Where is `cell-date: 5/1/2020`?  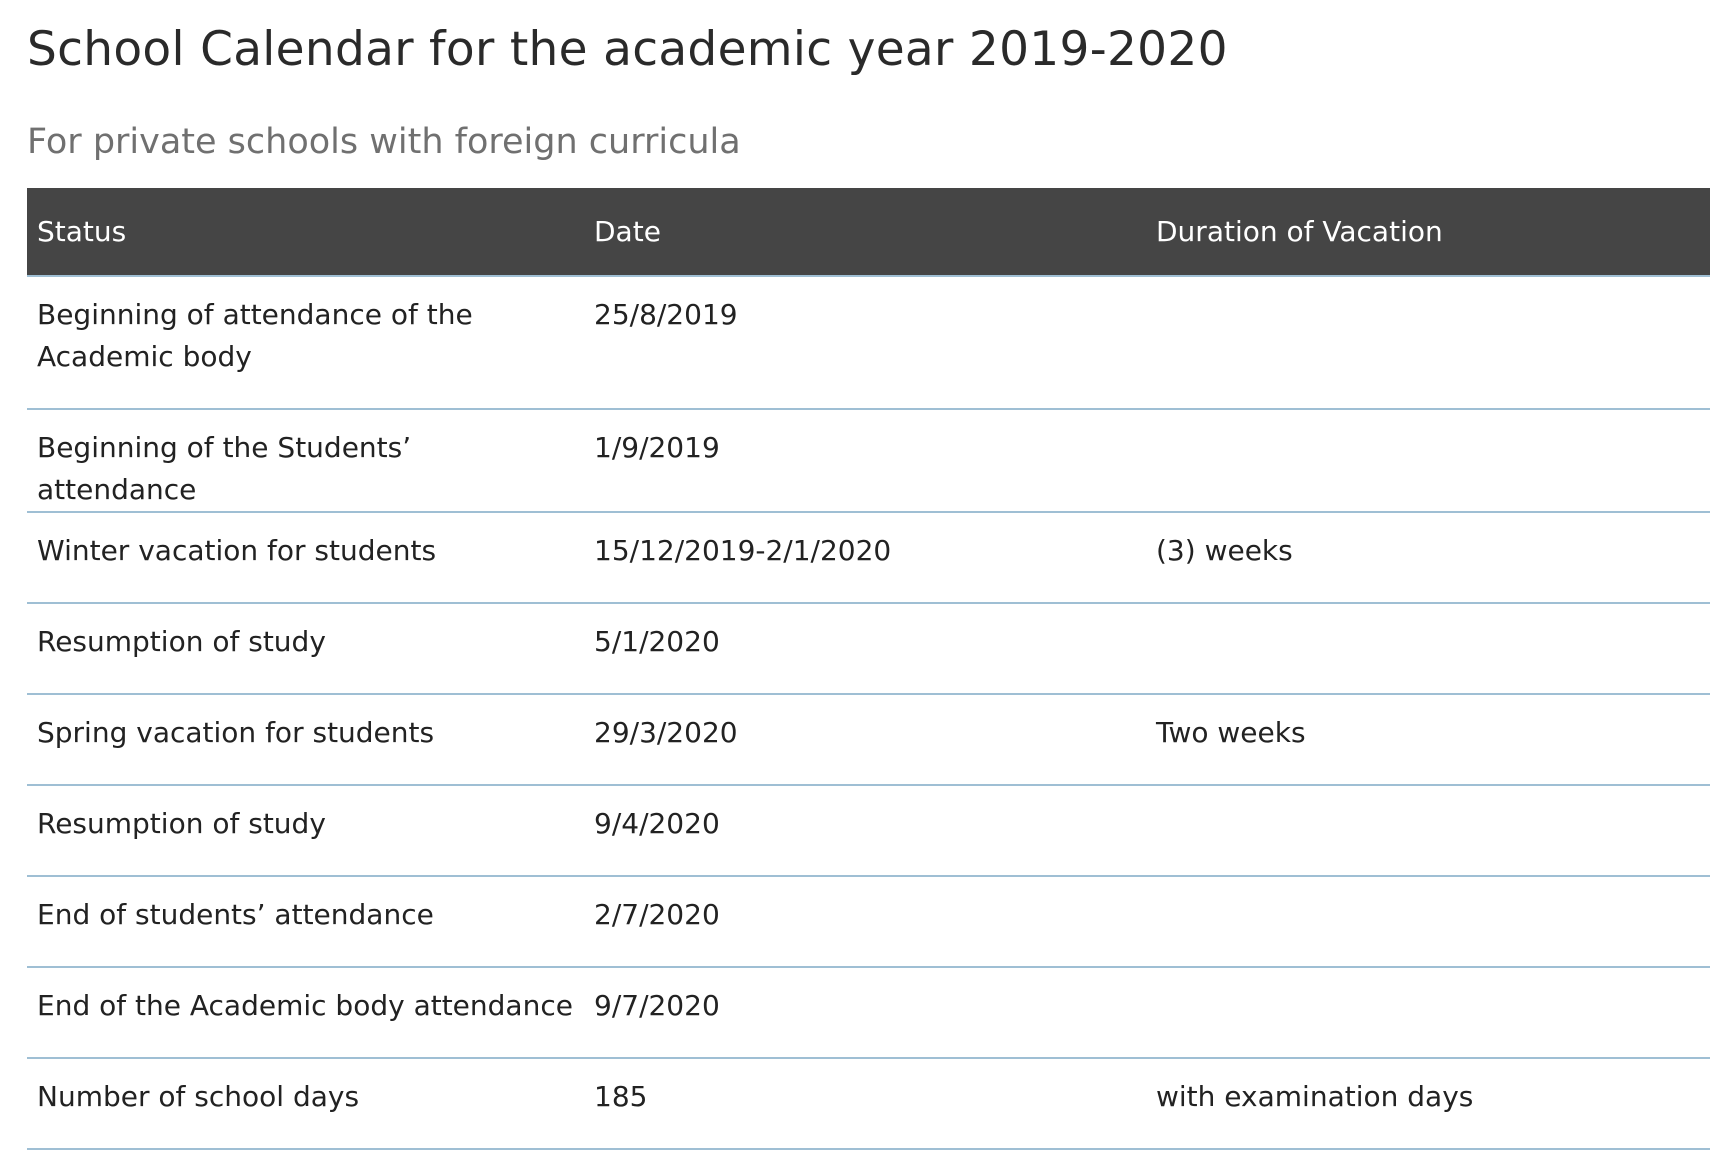 cell-date: 5/1/2020 is located at coordinates (865, 649).